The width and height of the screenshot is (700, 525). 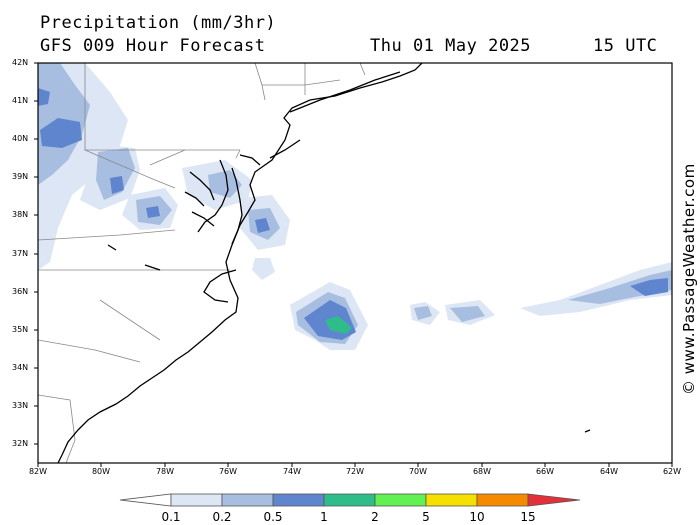 What do you see at coordinates (158, 23) in the screenshot?
I see `map-title: Precipitation (mm/3hr)` at bounding box center [158, 23].